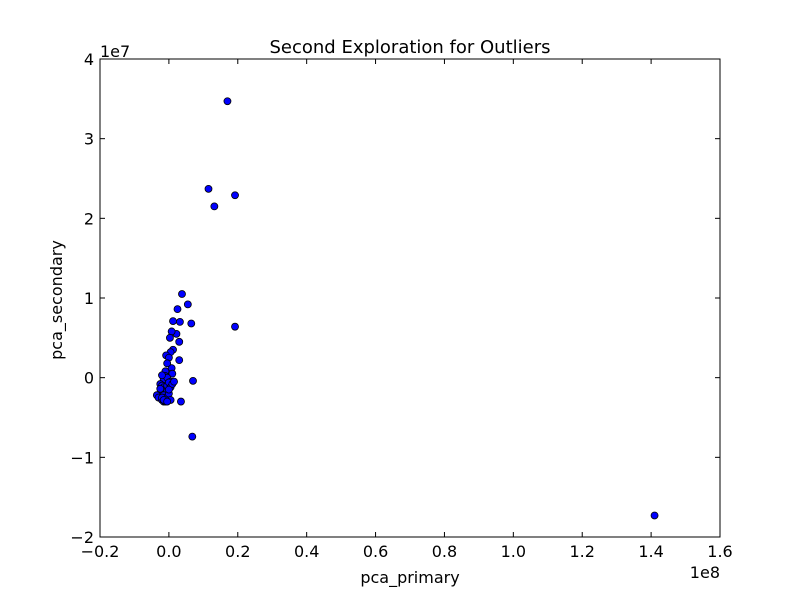  I want to click on x-tick-label: 1.6, so click(719, 551).